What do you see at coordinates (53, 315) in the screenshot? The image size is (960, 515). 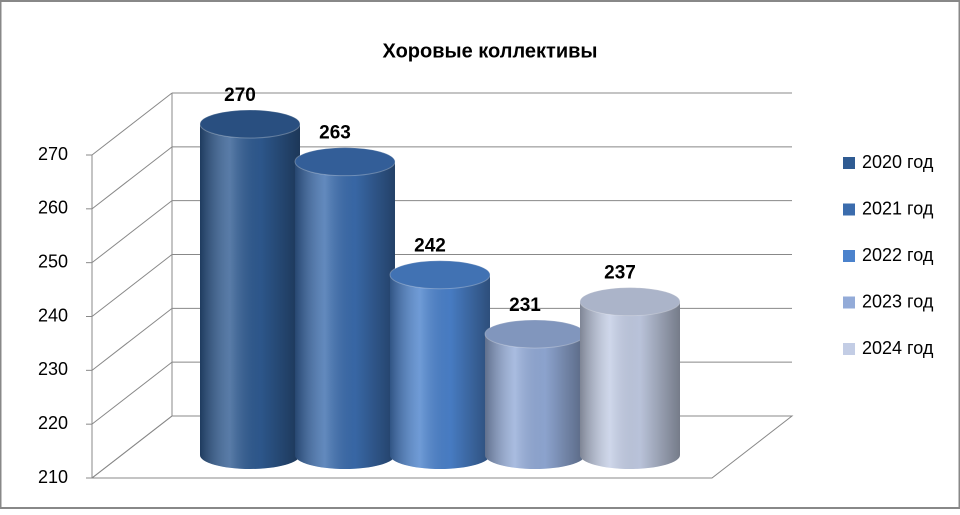 I see `y-tick-label: 240` at bounding box center [53, 315].